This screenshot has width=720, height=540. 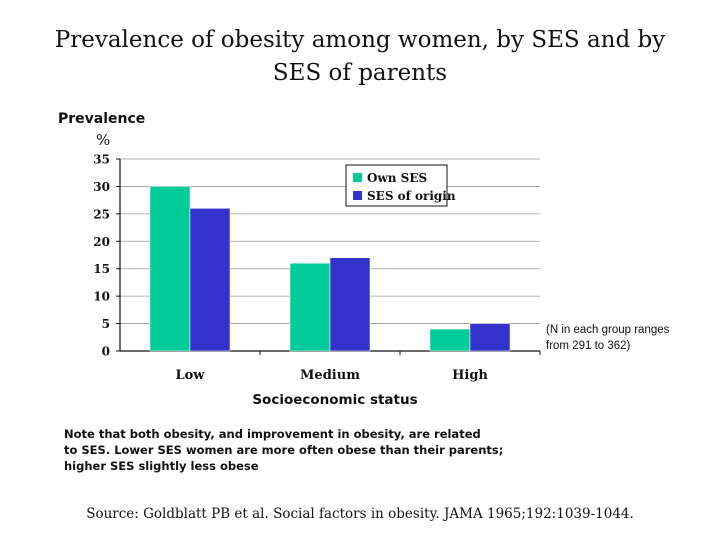 What do you see at coordinates (210, 280) in the screenshot?
I see `bar-ses-of-origin-low` at bounding box center [210, 280].